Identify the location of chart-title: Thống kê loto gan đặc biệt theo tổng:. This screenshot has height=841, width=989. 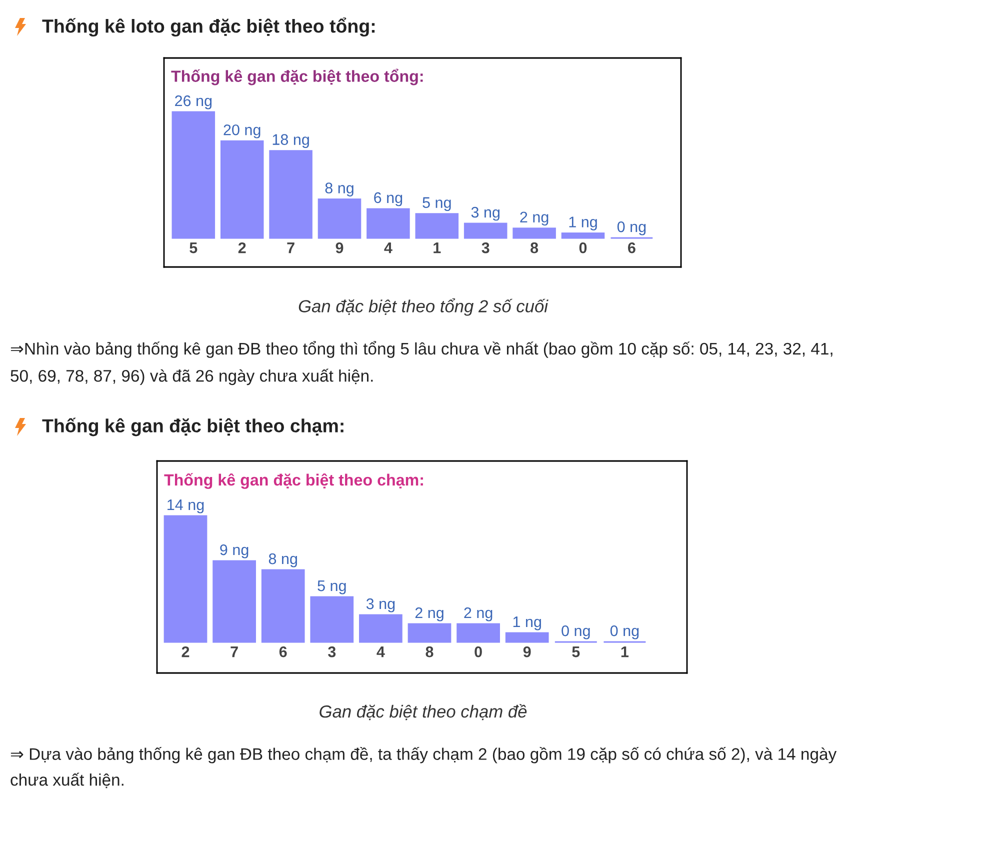
(208, 27).